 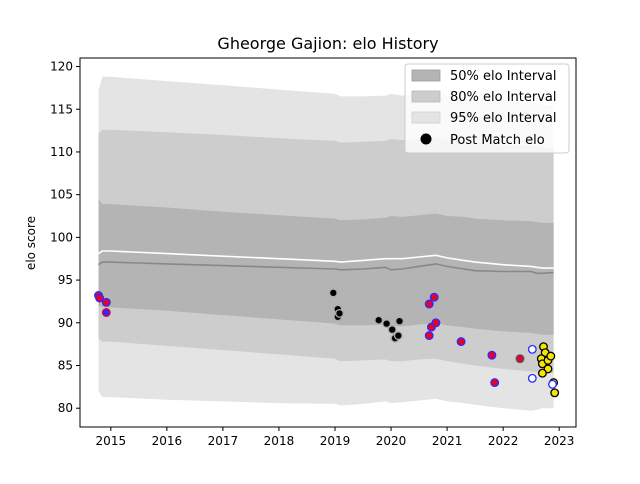 I want to click on chart-title: Gheorge Gajion: elo History, so click(x=327, y=43).